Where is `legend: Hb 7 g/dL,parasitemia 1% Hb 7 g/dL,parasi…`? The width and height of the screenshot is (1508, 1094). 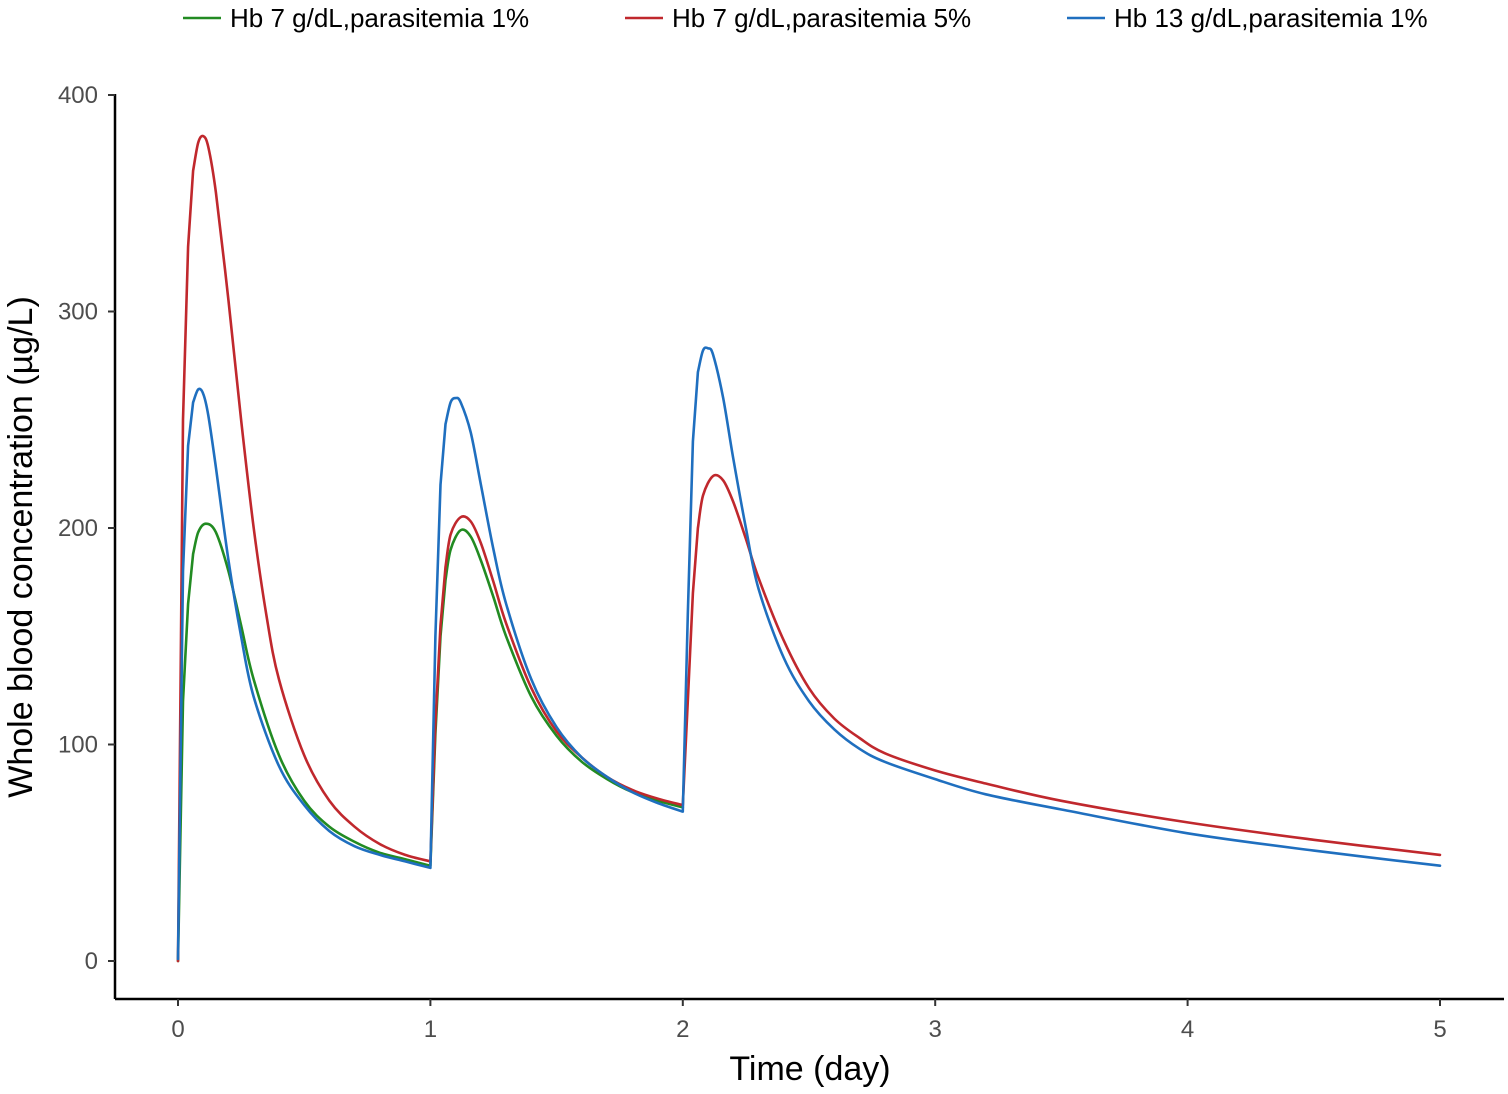 legend: Hb 7 g/dL,parasitemia 1% Hb 7 g/dL,parasi… is located at coordinates (805, 18).